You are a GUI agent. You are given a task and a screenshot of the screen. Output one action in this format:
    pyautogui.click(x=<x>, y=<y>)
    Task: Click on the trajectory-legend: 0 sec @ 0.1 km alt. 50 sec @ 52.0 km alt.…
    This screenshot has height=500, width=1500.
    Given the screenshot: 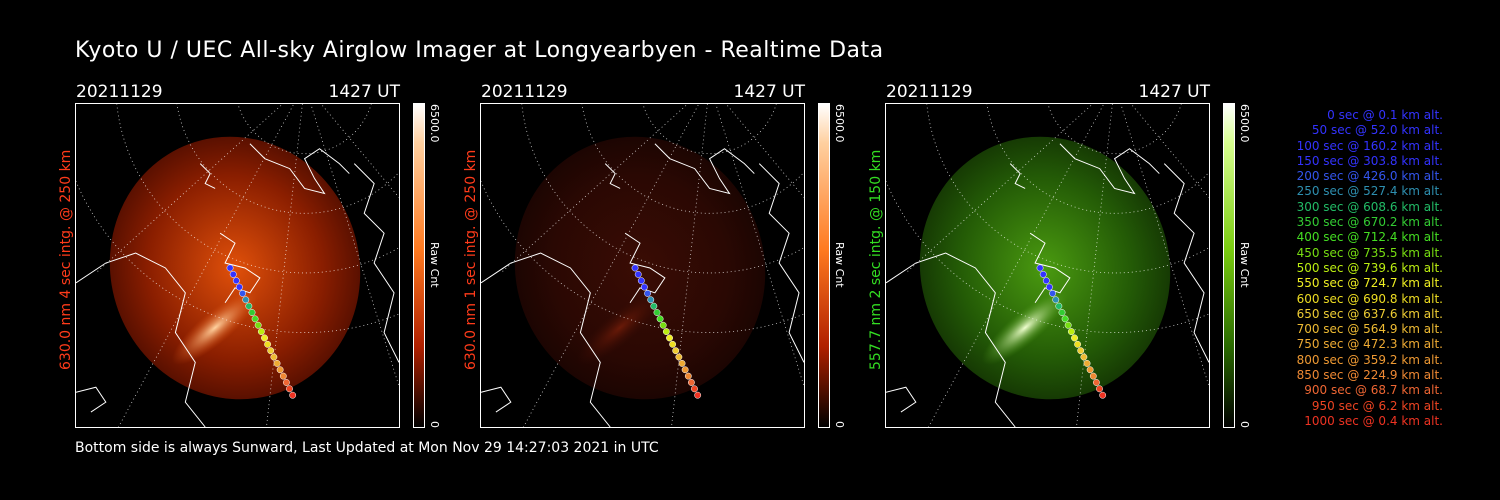 What is the action you would take?
    pyautogui.click(x=1350, y=268)
    